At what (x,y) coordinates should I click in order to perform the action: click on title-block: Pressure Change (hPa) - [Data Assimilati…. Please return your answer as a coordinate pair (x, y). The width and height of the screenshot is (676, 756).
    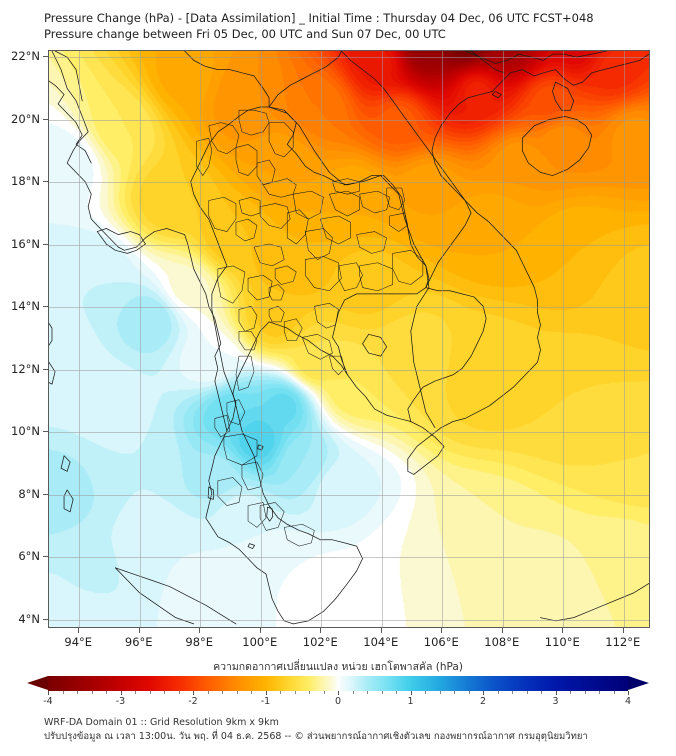
    Looking at the image, I should click on (354, 26).